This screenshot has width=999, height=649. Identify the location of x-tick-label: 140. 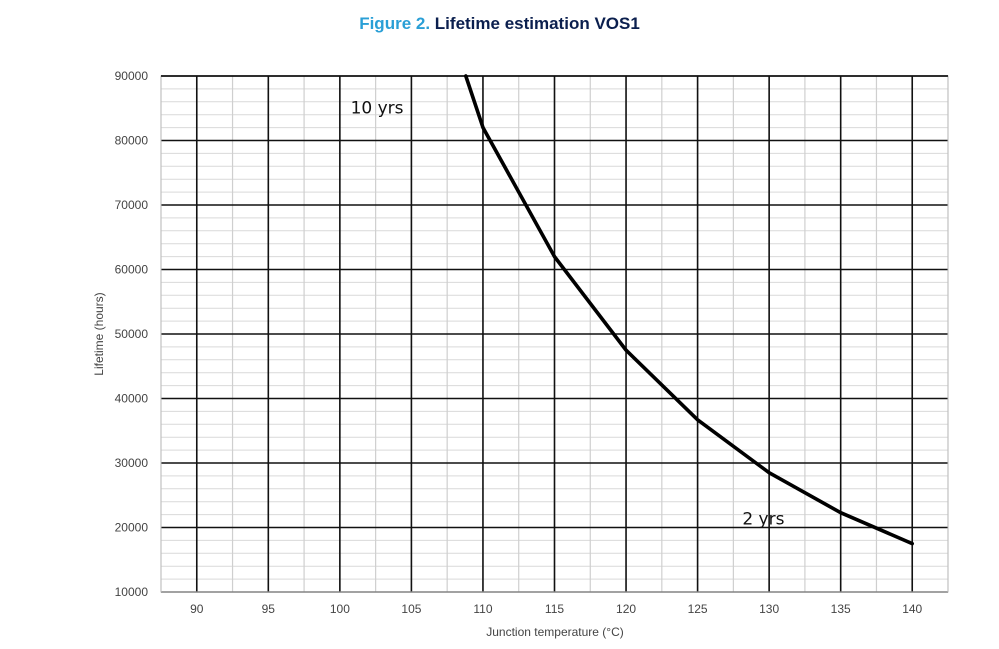
(912, 609).